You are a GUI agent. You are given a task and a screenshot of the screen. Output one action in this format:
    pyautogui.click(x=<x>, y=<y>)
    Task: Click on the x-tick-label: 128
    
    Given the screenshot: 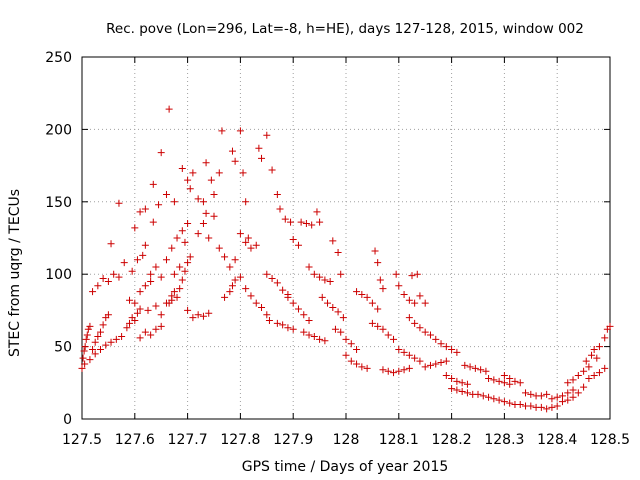 What is the action you would take?
    pyautogui.click(x=346, y=440)
    